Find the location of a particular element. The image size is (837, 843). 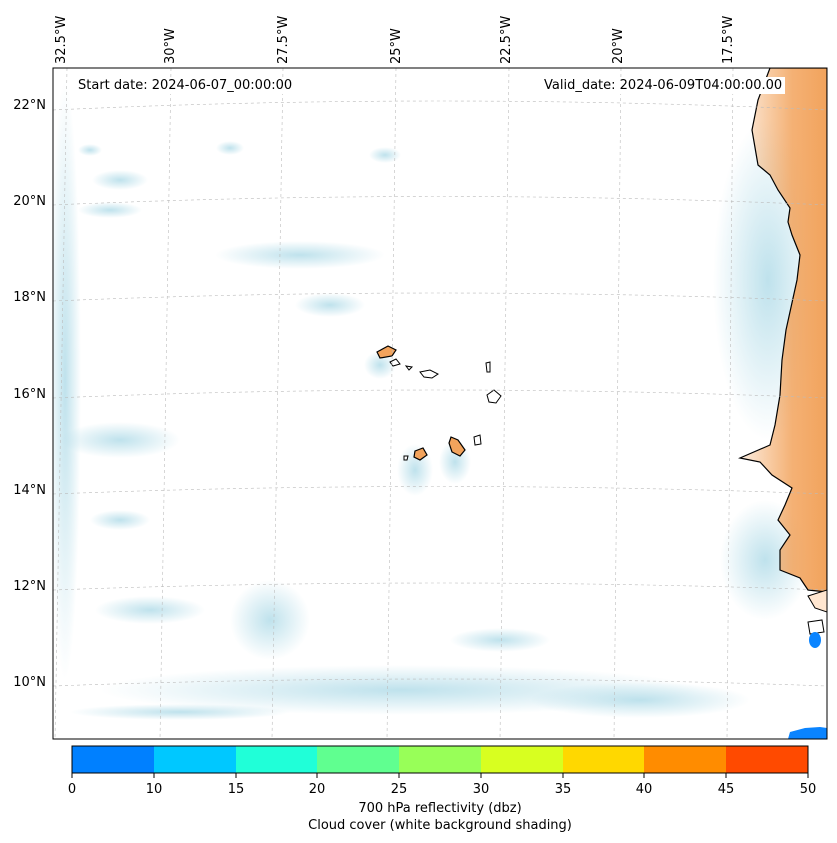

longitude-label: 17.5°W is located at coordinates (728, 39).